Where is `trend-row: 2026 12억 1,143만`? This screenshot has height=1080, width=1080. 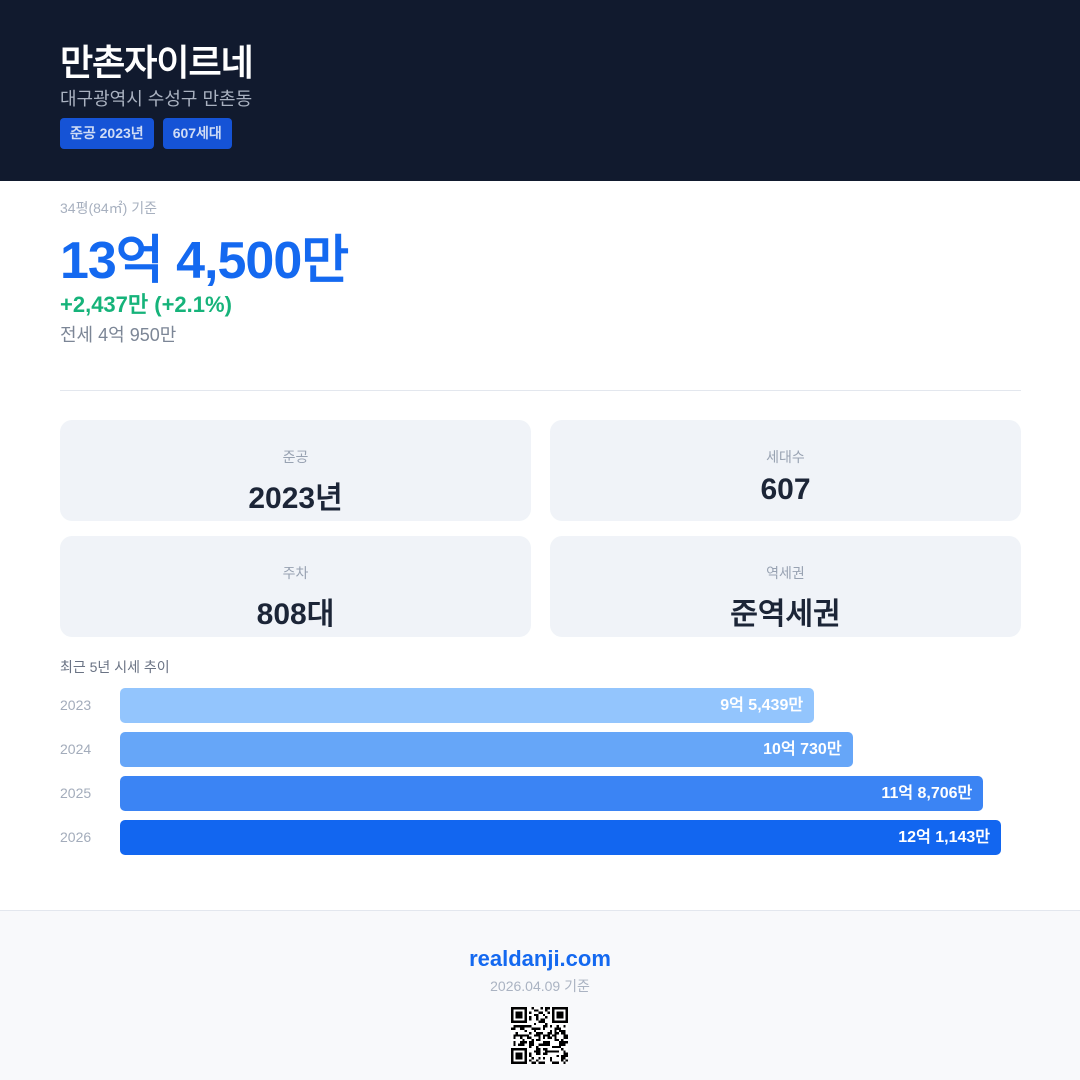 trend-row: 2026 12억 1,143만 is located at coordinates (540, 837).